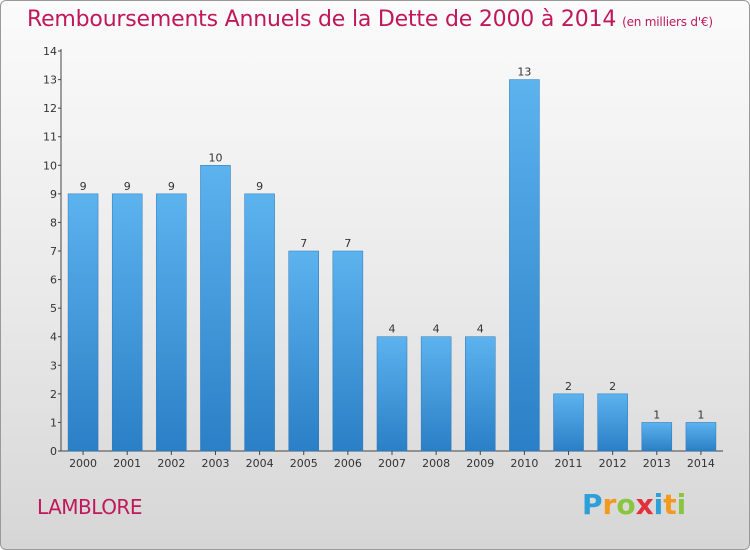 This screenshot has height=550, width=750. What do you see at coordinates (644, 504) in the screenshot?
I see `logo-letter: x` at bounding box center [644, 504].